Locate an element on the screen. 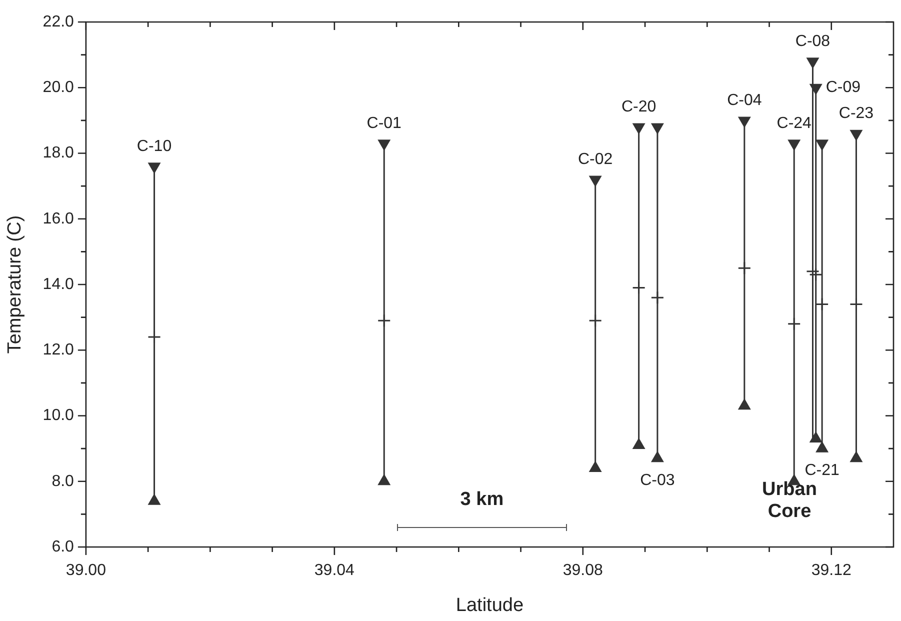  y-tick-label: 10.0 is located at coordinates (58, 415).